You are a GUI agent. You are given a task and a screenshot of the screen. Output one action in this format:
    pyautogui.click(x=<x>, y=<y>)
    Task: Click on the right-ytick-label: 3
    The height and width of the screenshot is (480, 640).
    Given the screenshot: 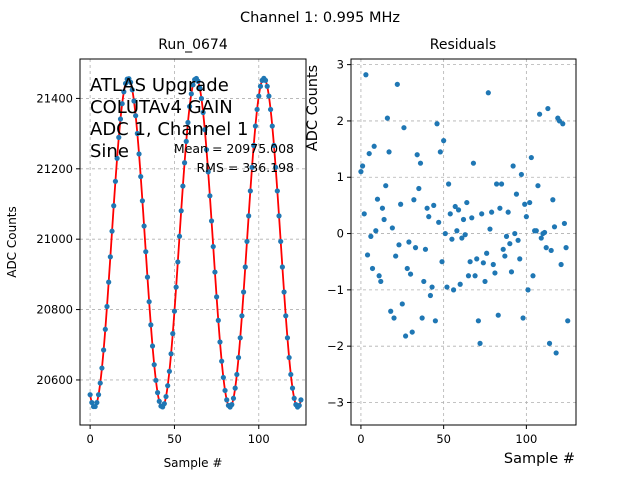 What is the action you would take?
    pyautogui.click(x=340, y=65)
    